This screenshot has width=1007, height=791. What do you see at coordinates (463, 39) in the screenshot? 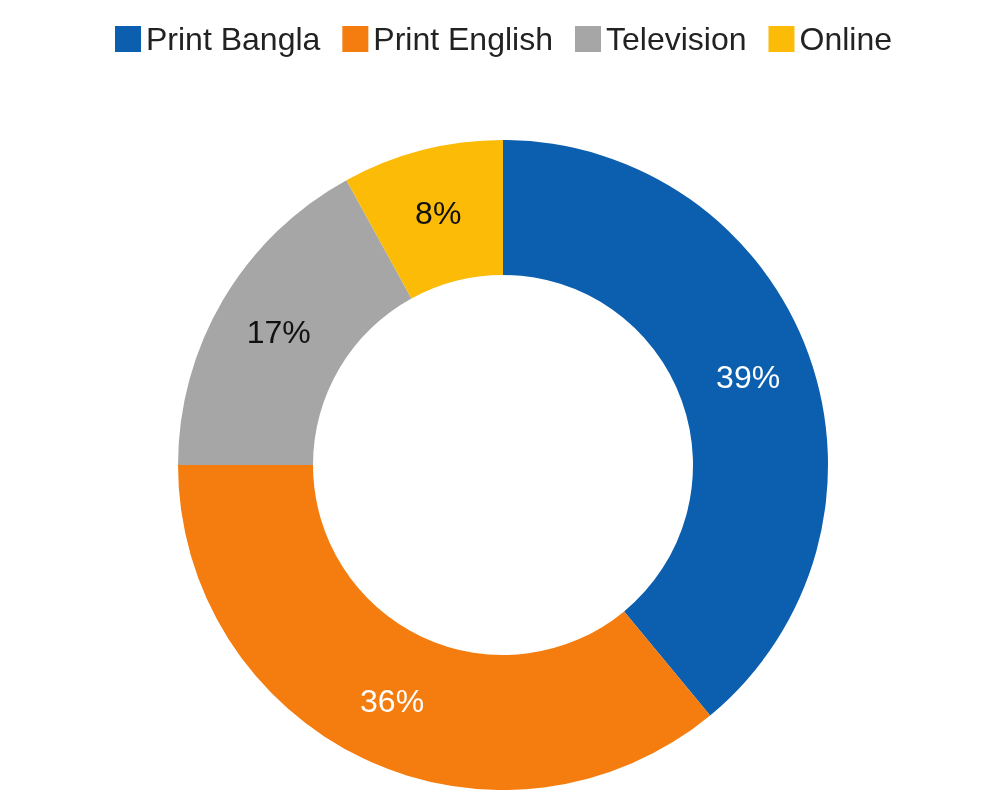
I see `legend-label: Print English` at bounding box center [463, 39].